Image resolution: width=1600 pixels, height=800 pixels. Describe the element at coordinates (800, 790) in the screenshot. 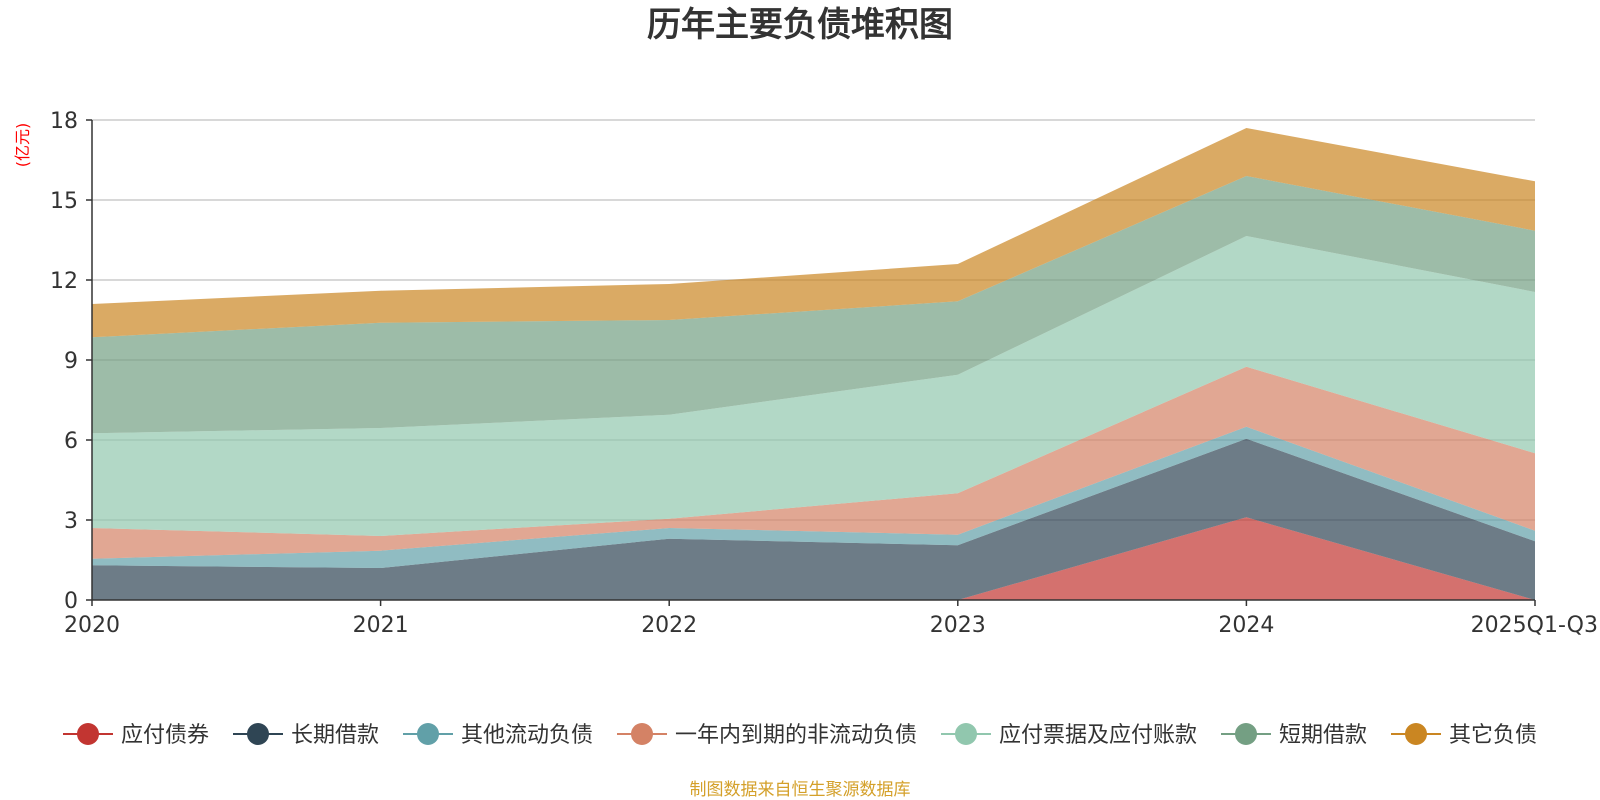

I see `source-note: 制图数据来自恒生聚源数据库` at that location.